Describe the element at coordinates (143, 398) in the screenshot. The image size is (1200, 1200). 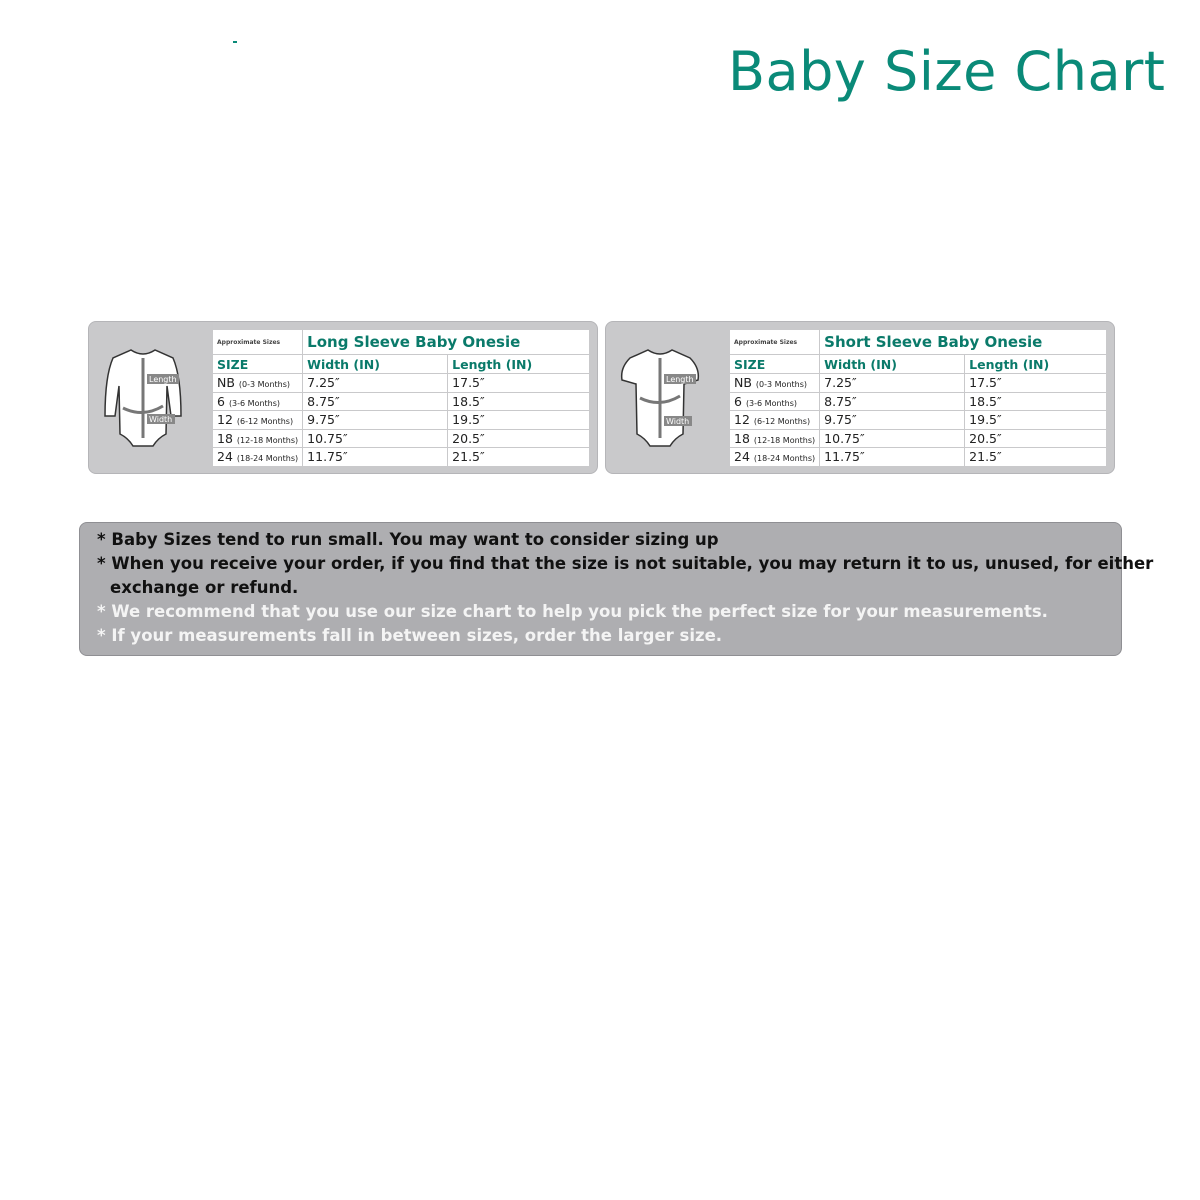
I see `long-sleeve-onesie-icon: Length Width` at that location.